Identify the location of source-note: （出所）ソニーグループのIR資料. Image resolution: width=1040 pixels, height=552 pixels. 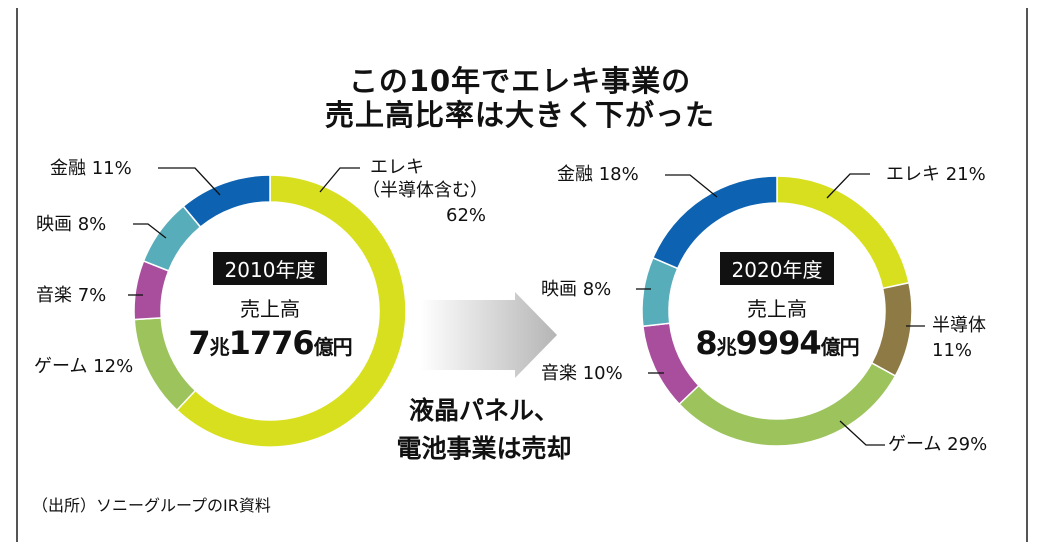
(151, 505).